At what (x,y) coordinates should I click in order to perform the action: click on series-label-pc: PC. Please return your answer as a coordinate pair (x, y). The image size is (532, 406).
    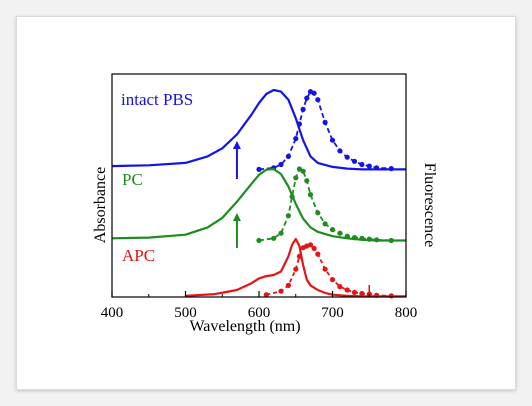
    Looking at the image, I should click on (132, 179).